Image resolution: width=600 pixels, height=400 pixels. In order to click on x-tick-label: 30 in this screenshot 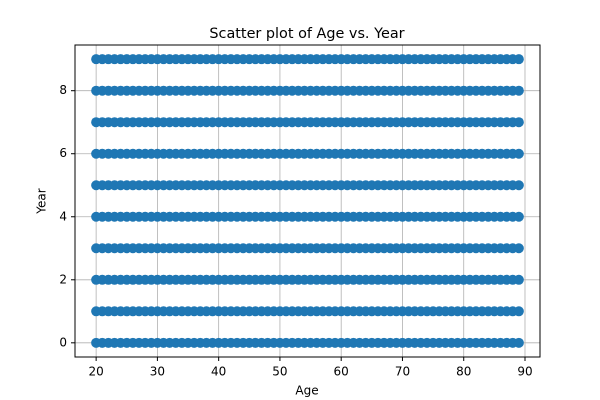, I will do `click(157, 372)`.